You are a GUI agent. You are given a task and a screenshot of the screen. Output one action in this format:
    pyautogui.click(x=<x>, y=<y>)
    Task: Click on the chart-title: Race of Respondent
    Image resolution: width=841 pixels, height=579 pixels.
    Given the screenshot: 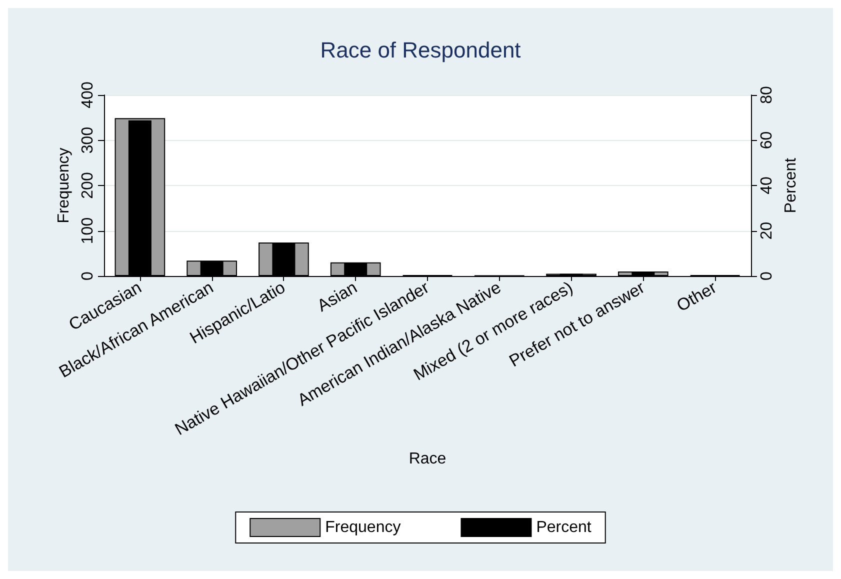 What is the action you would take?
    pyautogui.click(x=420, y=50)
    